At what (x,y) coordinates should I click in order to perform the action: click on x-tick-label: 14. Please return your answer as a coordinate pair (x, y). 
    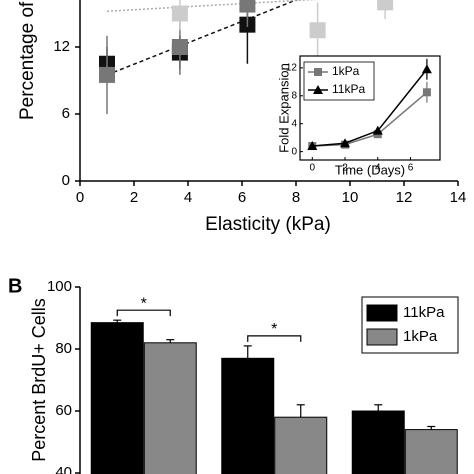
    Looking at the image, I should click on (458, 197).